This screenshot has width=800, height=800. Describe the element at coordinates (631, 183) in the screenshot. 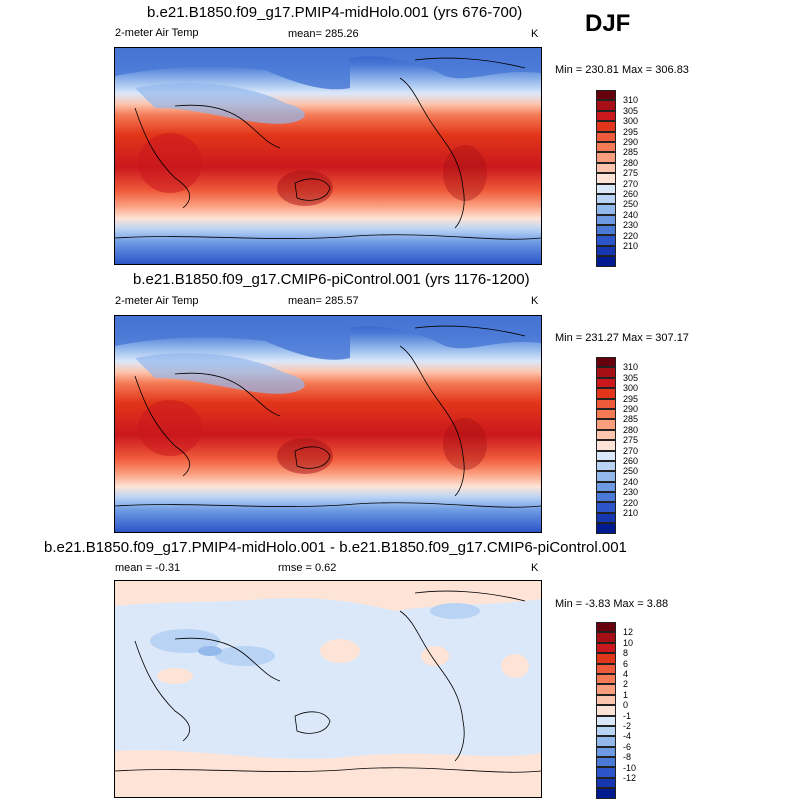

I see `colorbar-tick-label: 270` at that location.